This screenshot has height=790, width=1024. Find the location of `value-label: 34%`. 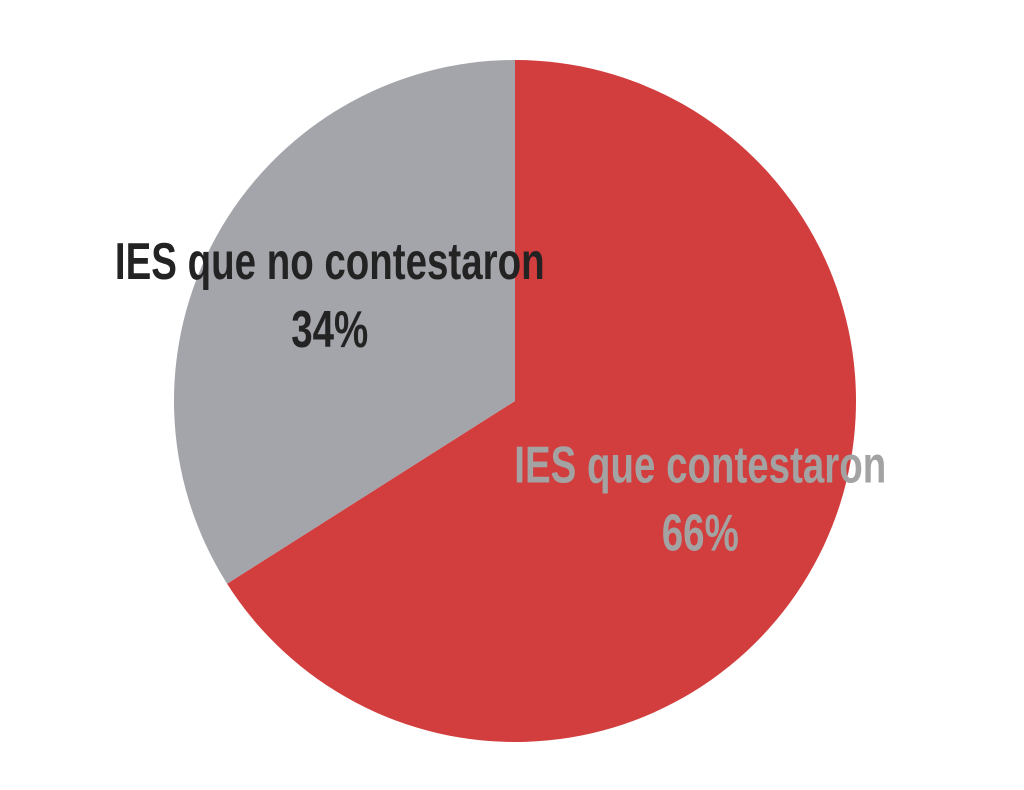

value-label: 34% is located at coordinates (329, 329).